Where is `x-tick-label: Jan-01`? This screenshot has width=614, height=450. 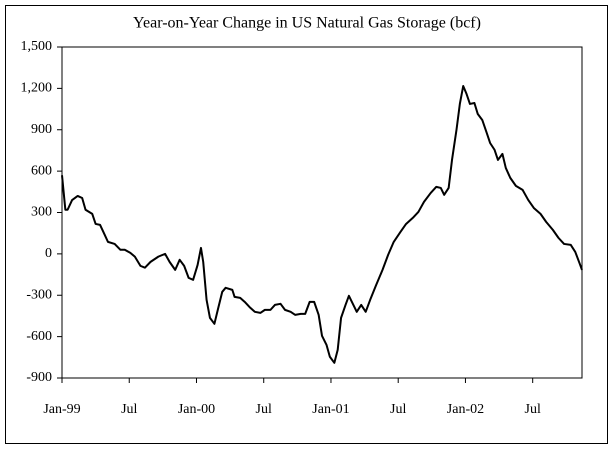 x-tick-label: Jan-01 is located at coordinates (330, 409).